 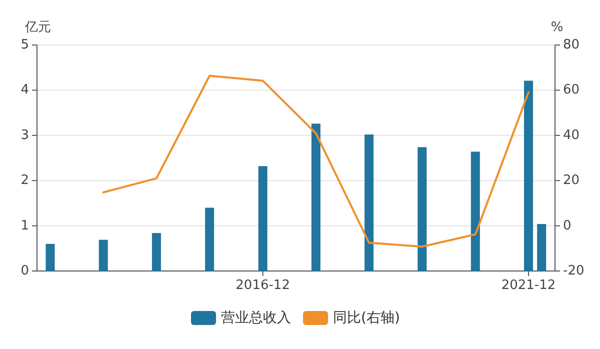 What do you see at coordinates (571, 45) in the screenshot?
I see `y2-tick-label: 80` at bounding box center [571, 45].